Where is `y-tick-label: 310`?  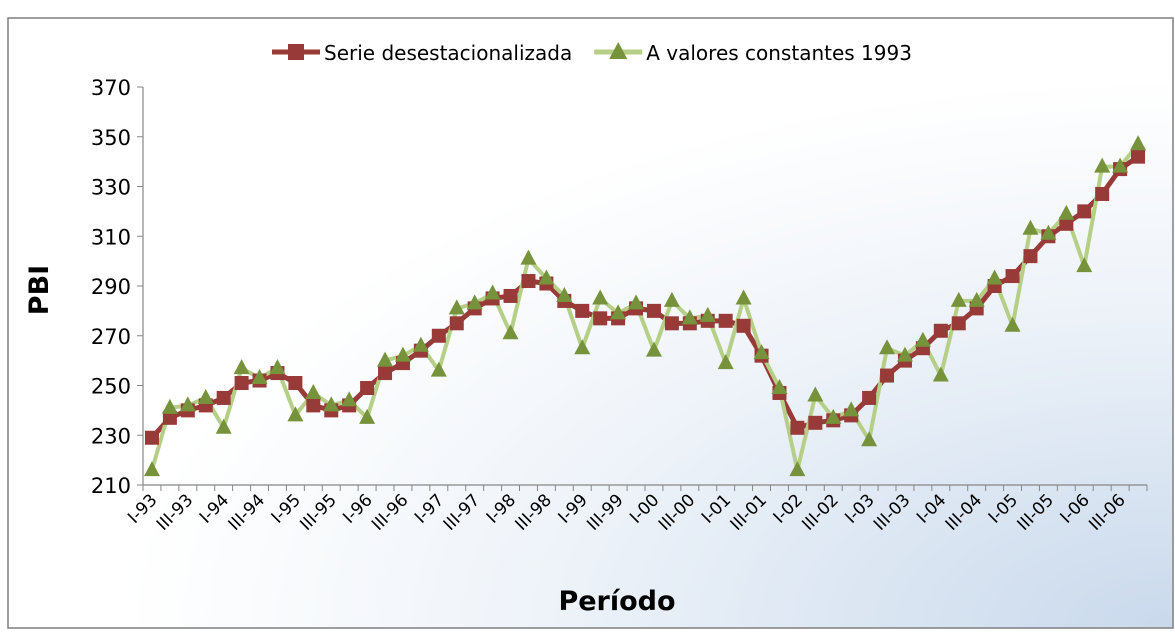 y-tick-label: 310 is located at coordinates (111, 237).